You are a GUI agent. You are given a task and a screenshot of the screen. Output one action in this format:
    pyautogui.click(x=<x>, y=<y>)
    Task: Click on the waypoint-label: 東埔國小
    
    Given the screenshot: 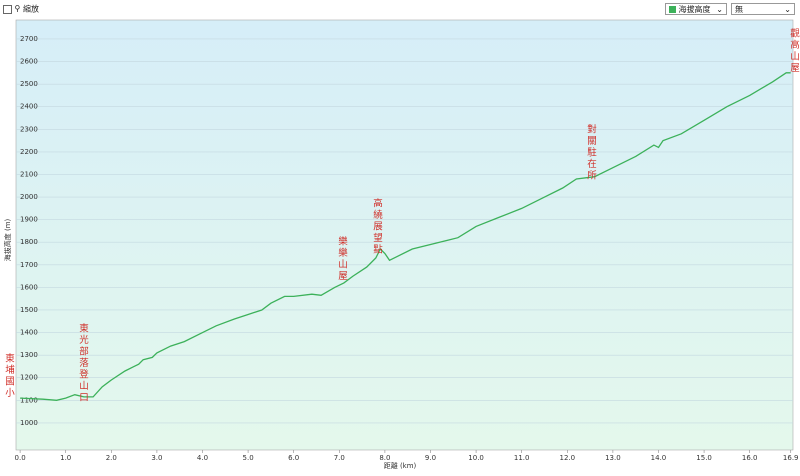 What is the action you would take?
    pyautogui.click(x=8, y=376)
    